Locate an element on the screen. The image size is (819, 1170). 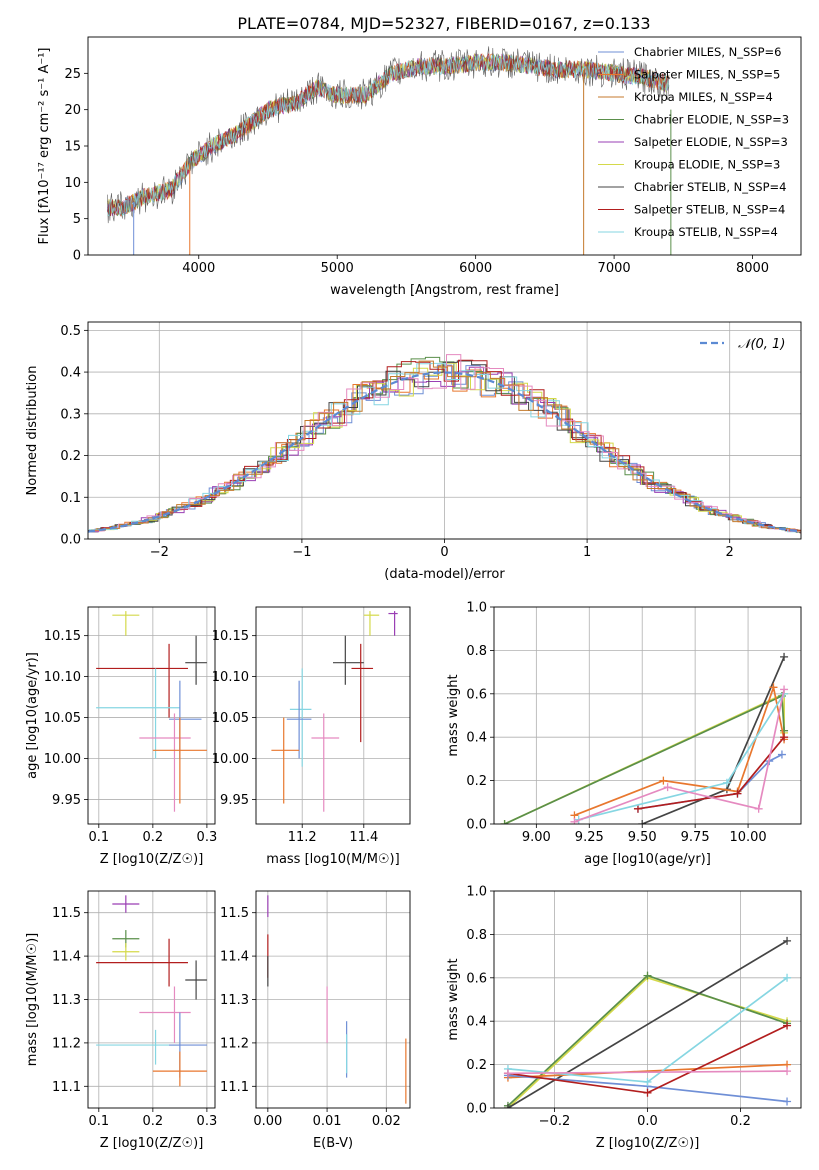
x-tick-label: 11.2 is located at coordinates (302, 837).